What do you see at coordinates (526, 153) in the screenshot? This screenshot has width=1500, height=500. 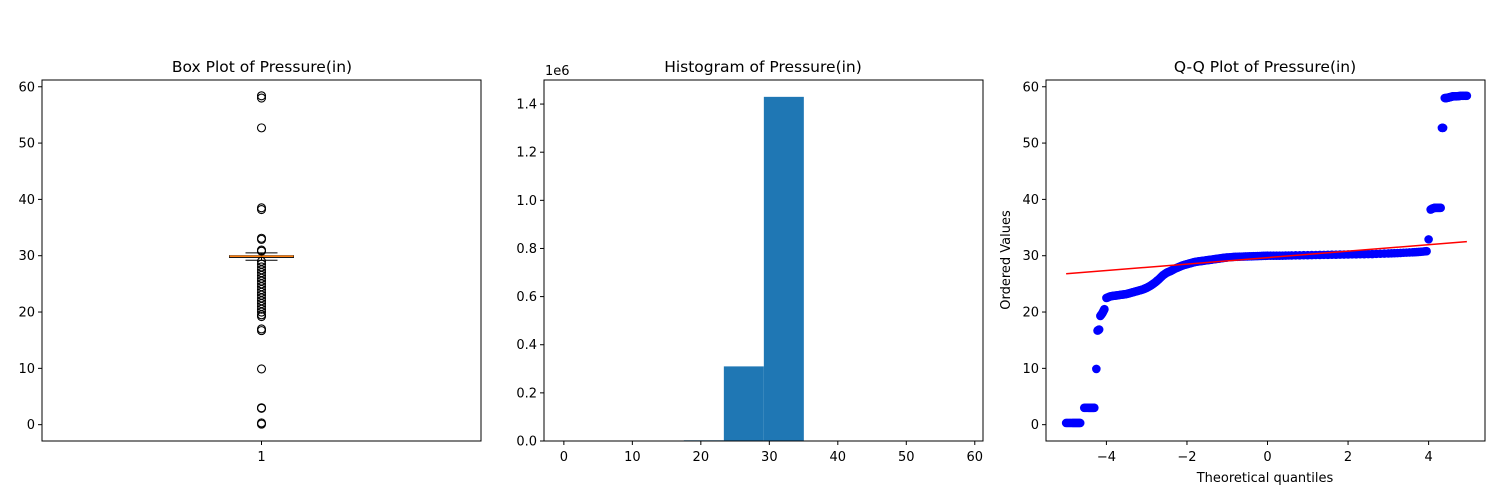 I see `histogram-y-tick-label: 1.2` at bounding box center [526, 153].